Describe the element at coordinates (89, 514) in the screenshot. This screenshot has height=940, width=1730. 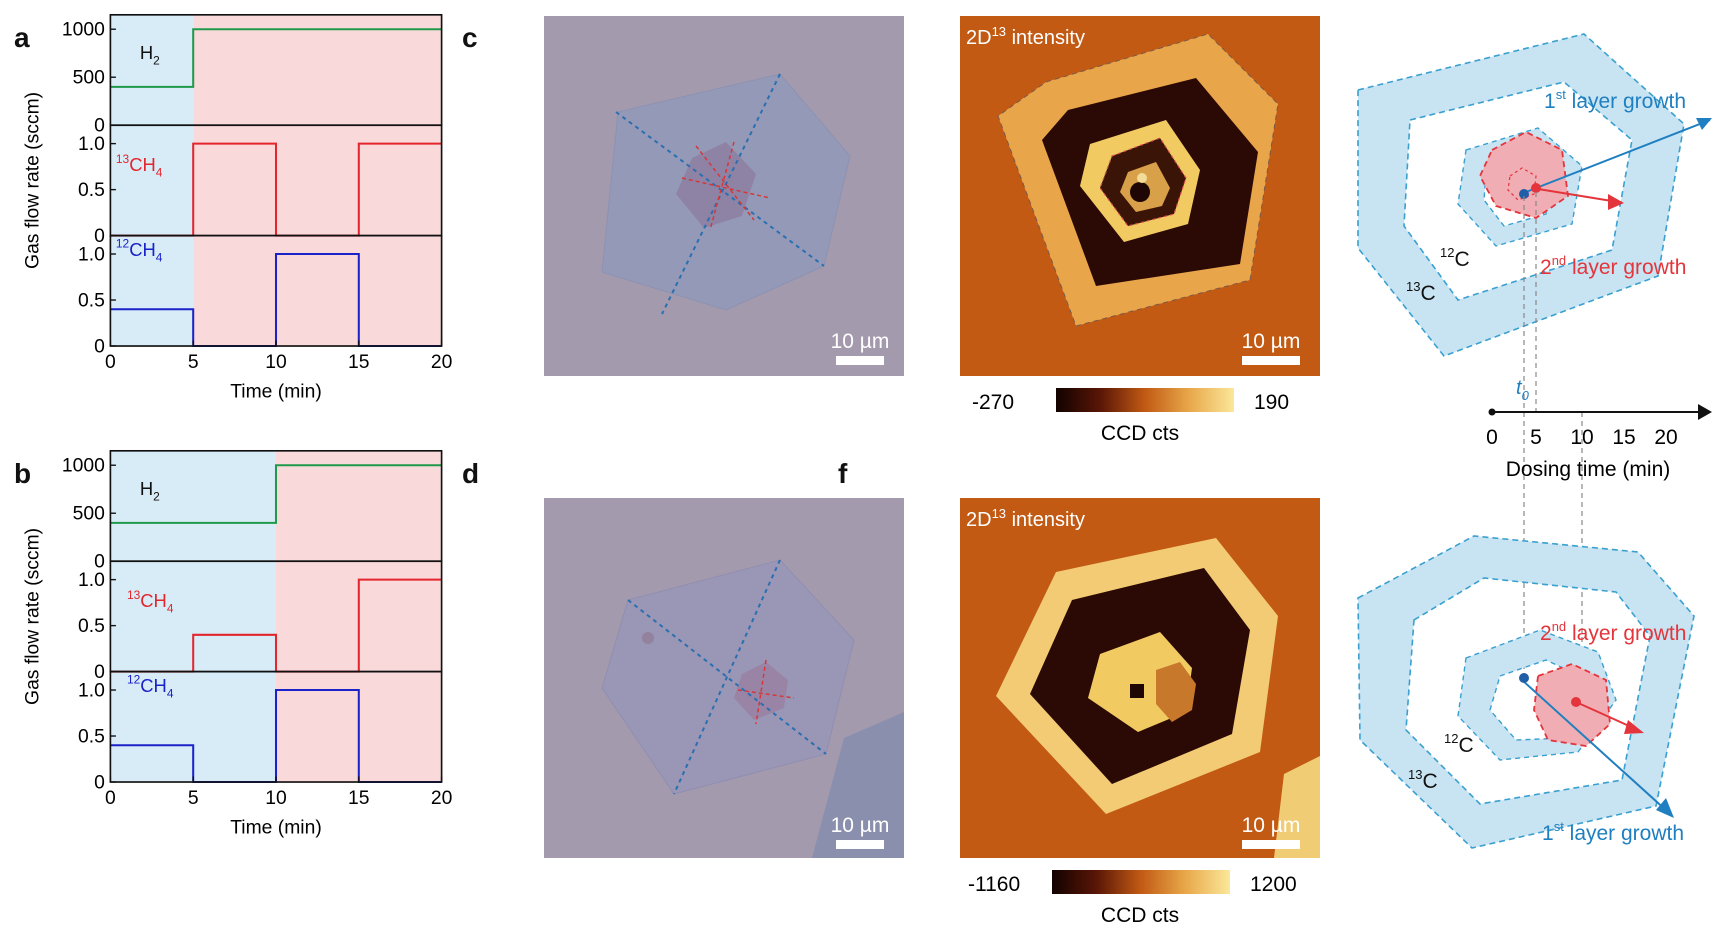
I see `y-tick-label-h2-b: 500` at that location.